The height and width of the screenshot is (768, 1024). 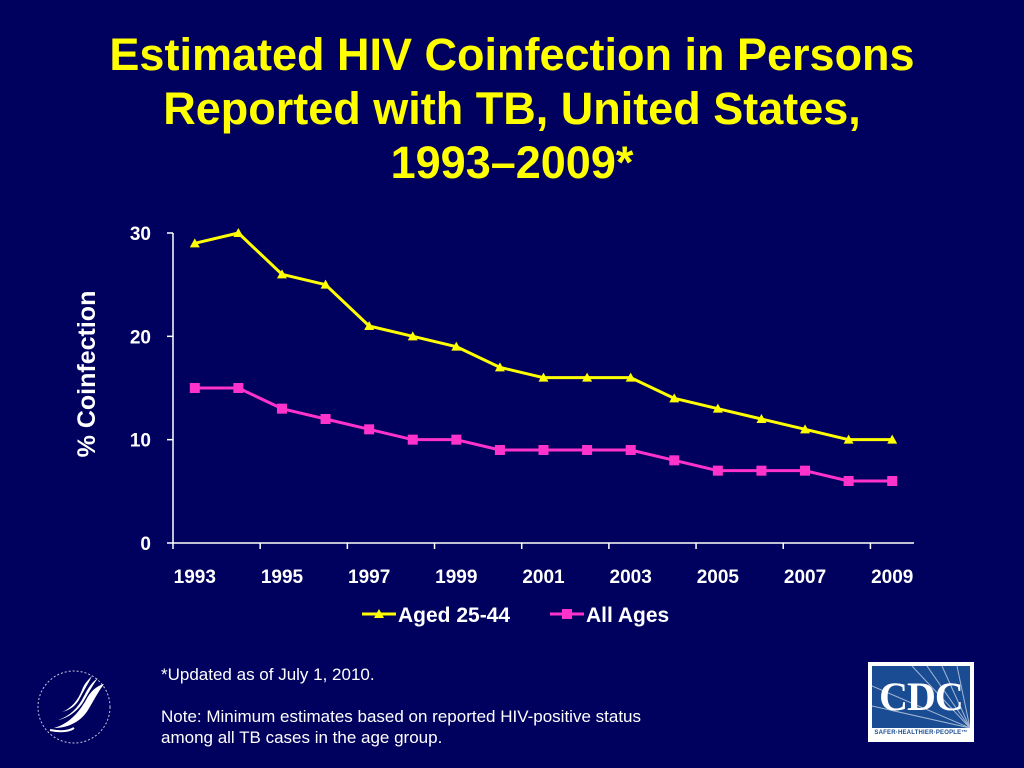 I want to click on cdc-logo-mark: CDC, so click(x=921, y=697).